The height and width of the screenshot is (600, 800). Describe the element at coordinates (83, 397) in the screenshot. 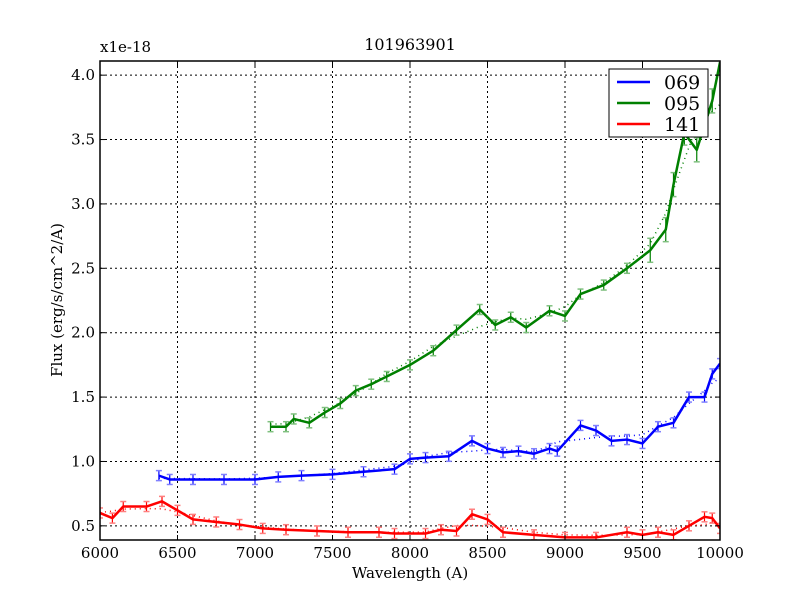

I see `y-tick-label: 1.5` at that location.